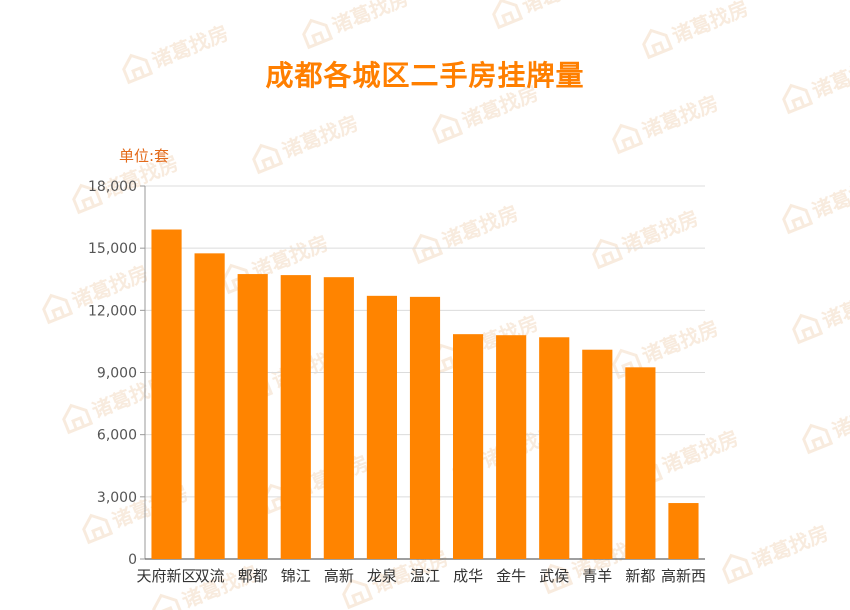  Describe the element at coordinates (425, 576) in the screenshot. I see `x-tick-label: 温江` at that location.